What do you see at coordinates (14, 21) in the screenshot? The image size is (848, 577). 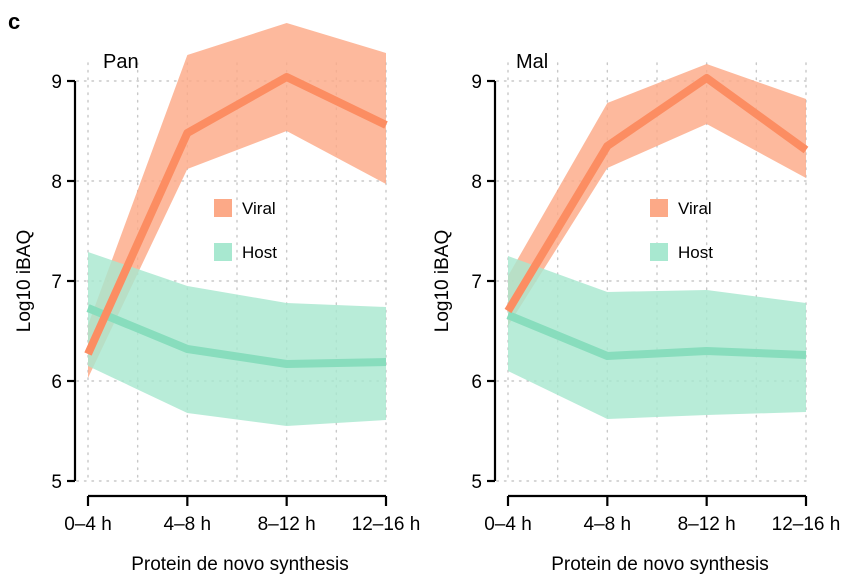 I see `panel-letter: c` at bounding box center [14, 21].